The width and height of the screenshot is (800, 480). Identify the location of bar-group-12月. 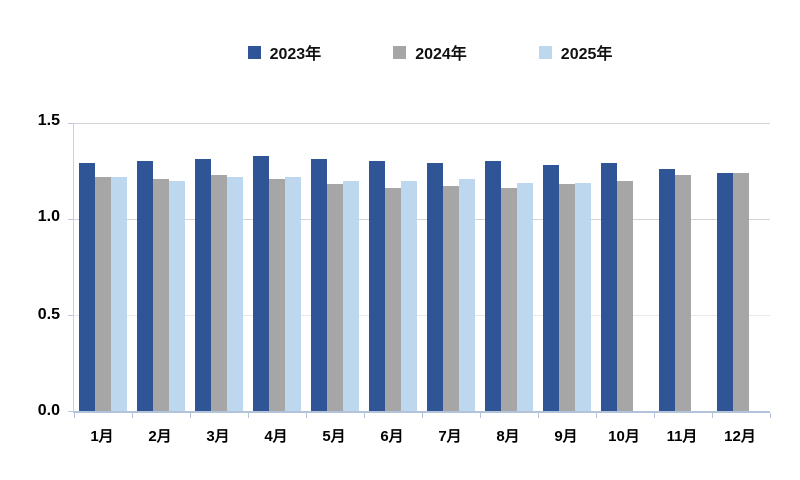
(741, 267).